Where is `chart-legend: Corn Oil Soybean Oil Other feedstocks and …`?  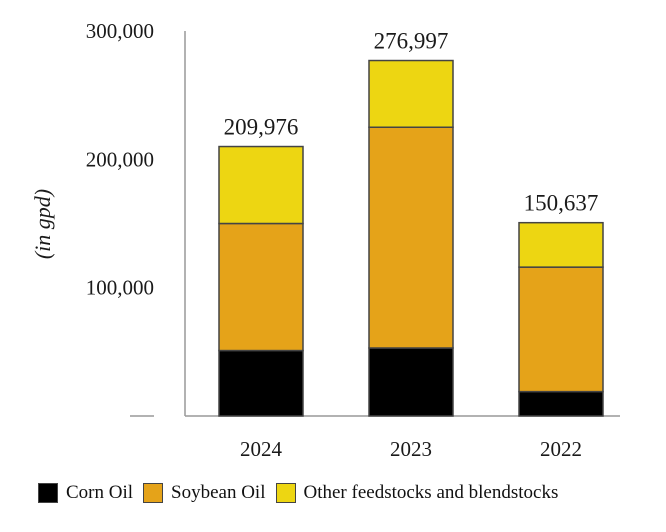 chart-legend: Corn Oil Soybean Oil Other feedstocks and … is located at coordinates (303, 493).